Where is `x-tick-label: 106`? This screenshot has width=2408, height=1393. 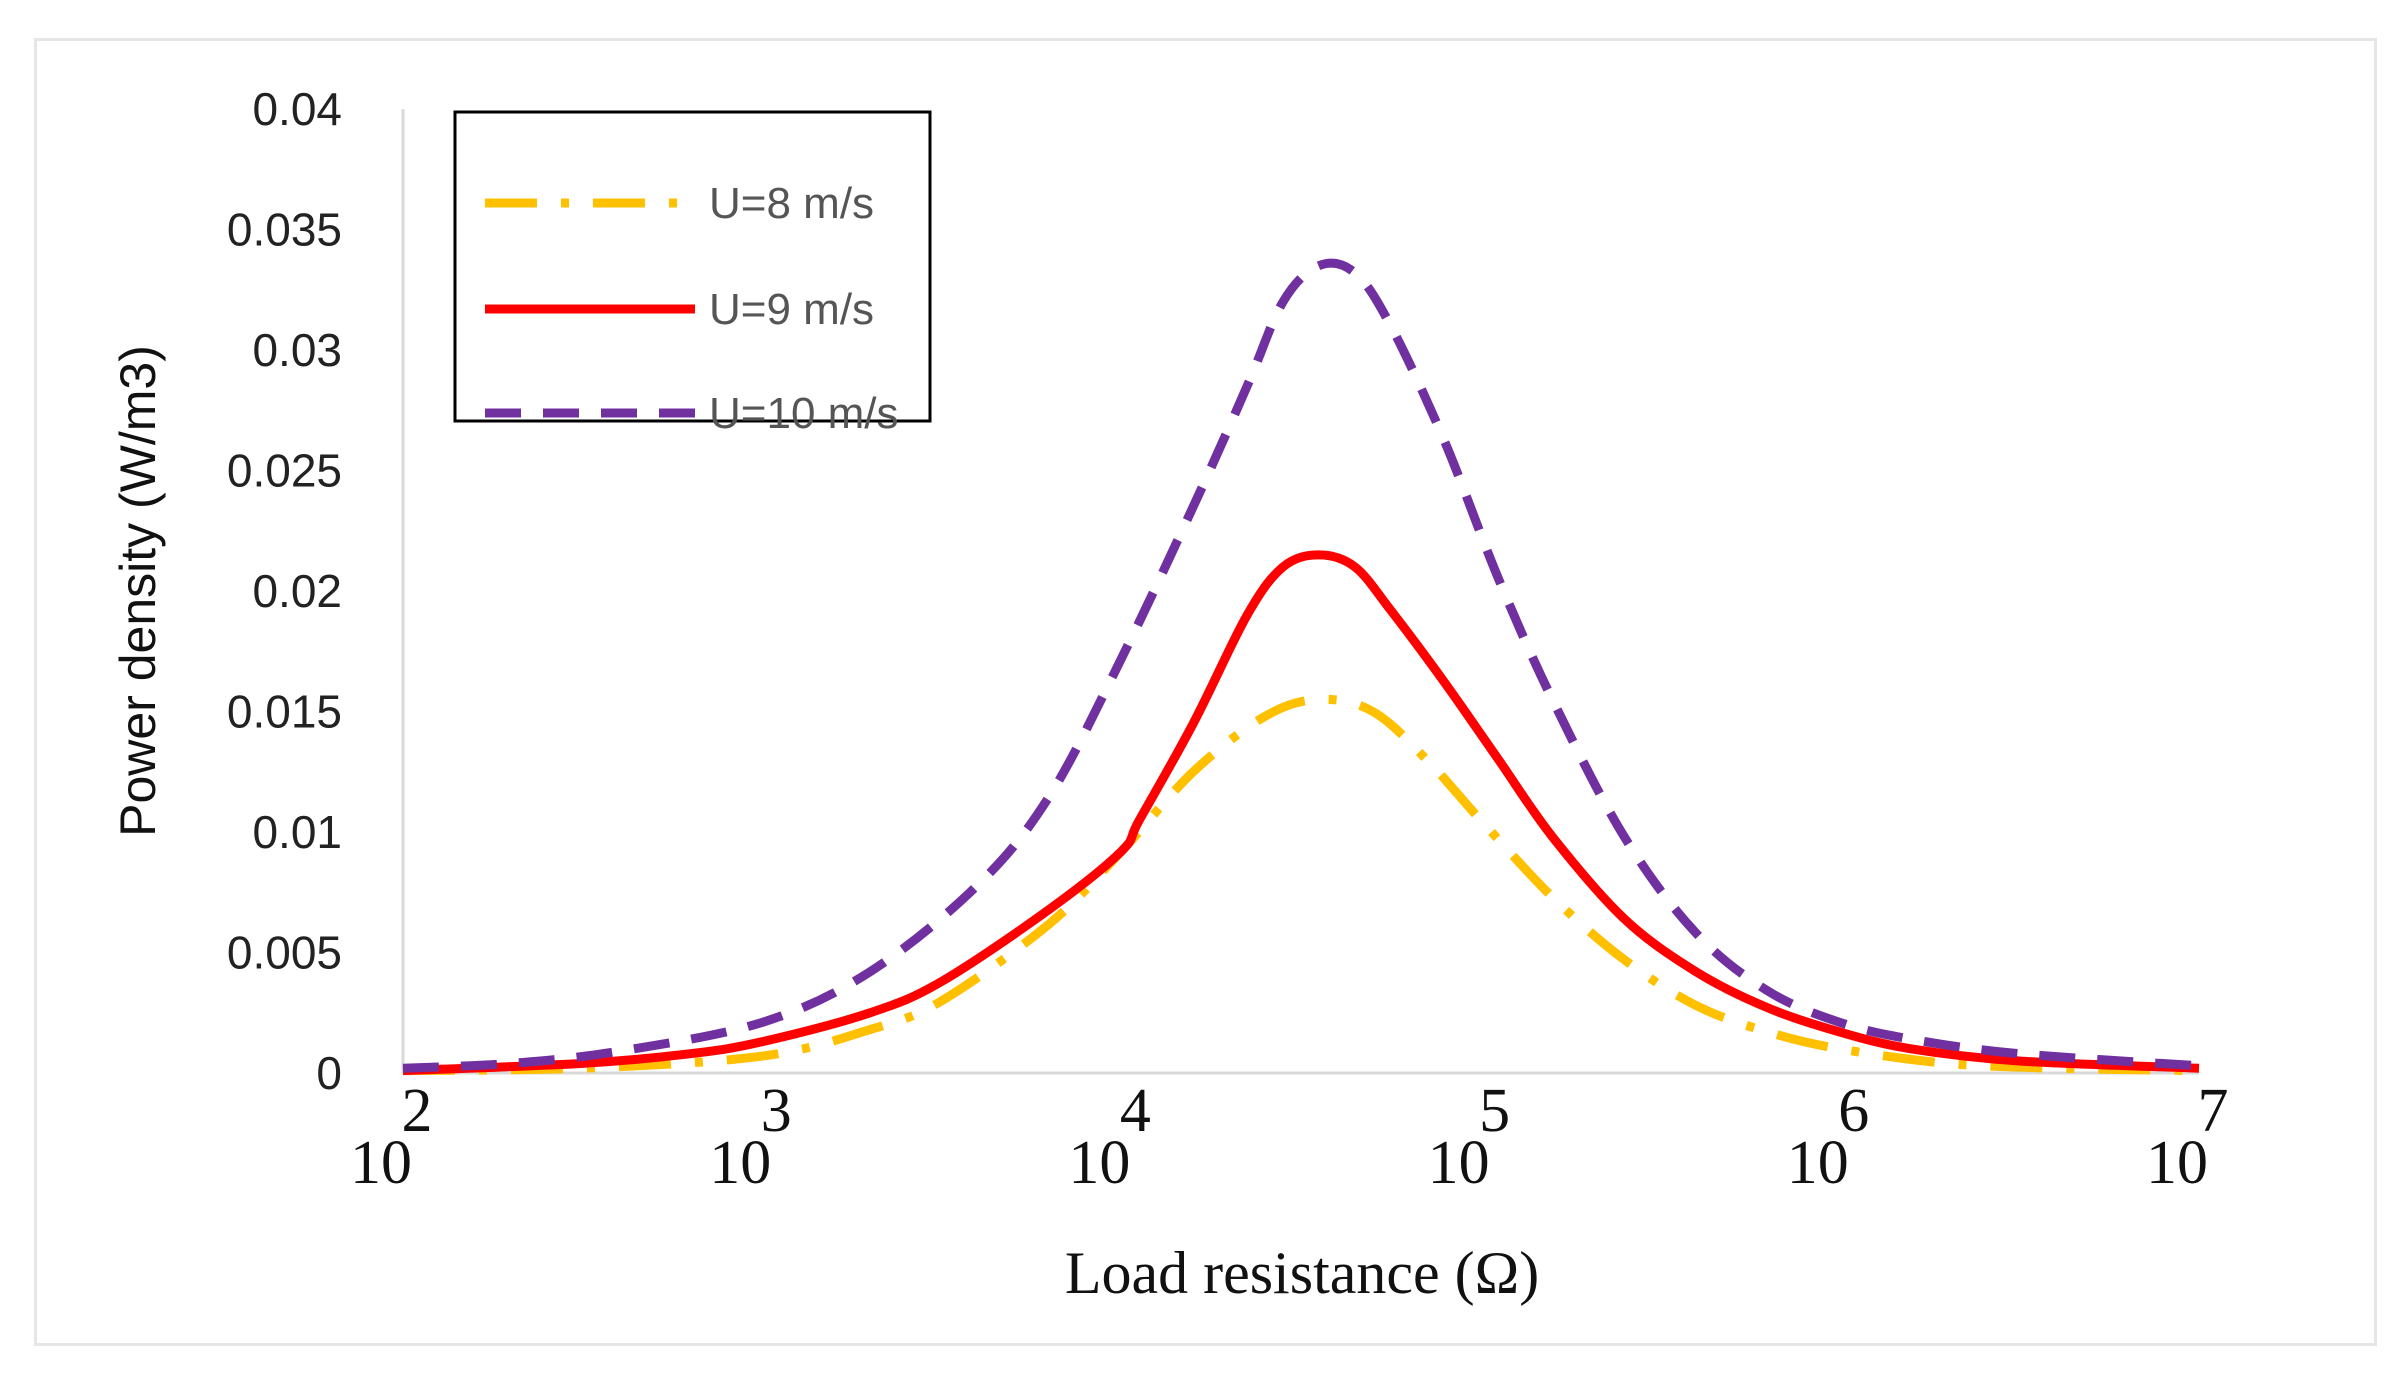
x-tick-label: 106 is located at coordinates (1828, 1137).